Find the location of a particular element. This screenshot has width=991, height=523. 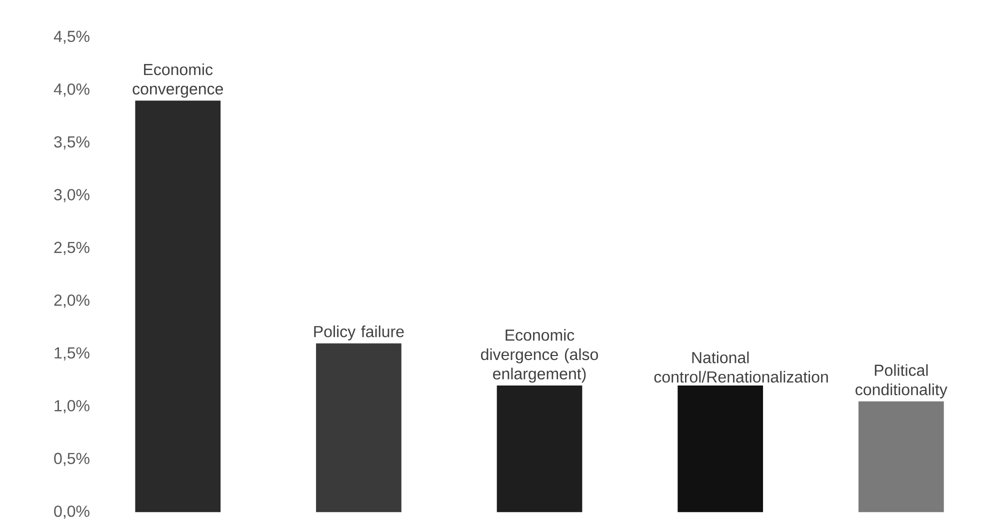

y-tick-label: 4,0% is located at coordinates (72, 90).